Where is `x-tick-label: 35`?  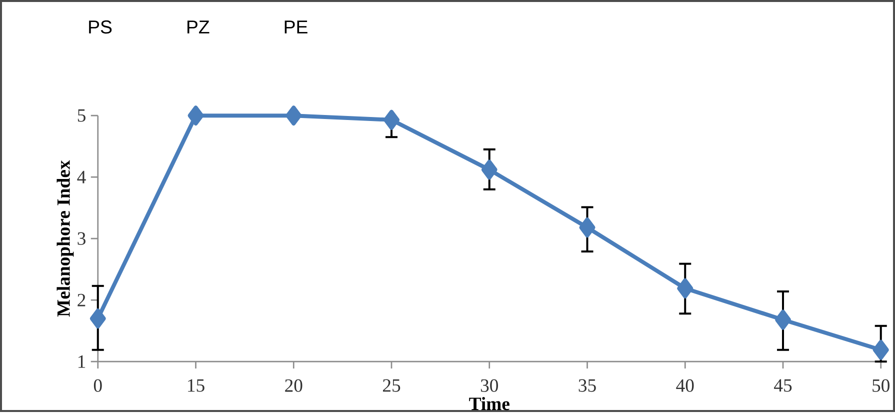
x-tick-label: 35 is located at coordinates (587, 385).